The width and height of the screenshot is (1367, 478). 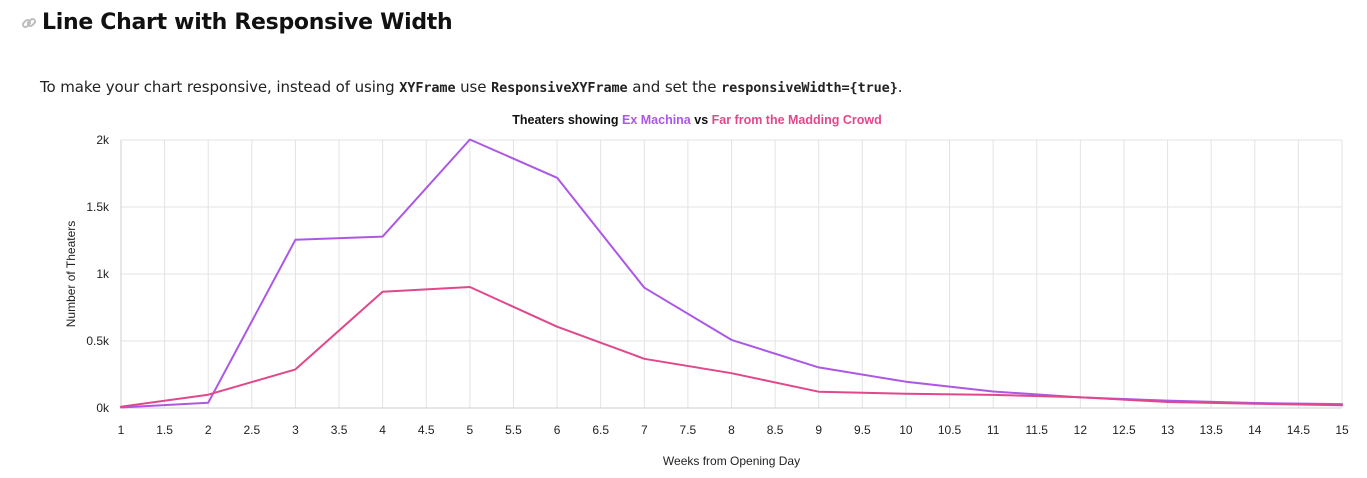 What do you see at coordinates (1342, 430) in the screenshot?
I see `x-tick-label: 15` at bounding box center [1342, 430].